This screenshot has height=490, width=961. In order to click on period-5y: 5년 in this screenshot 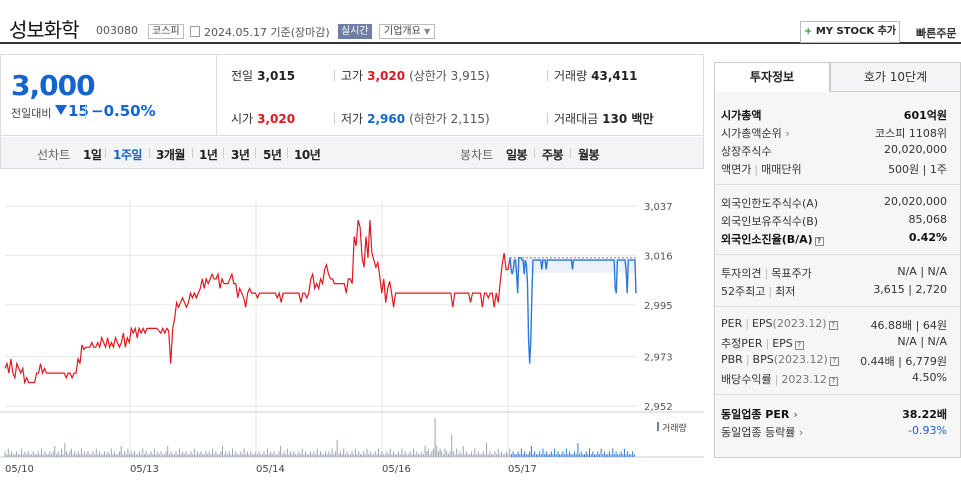, I will do `click(272, 155)`.